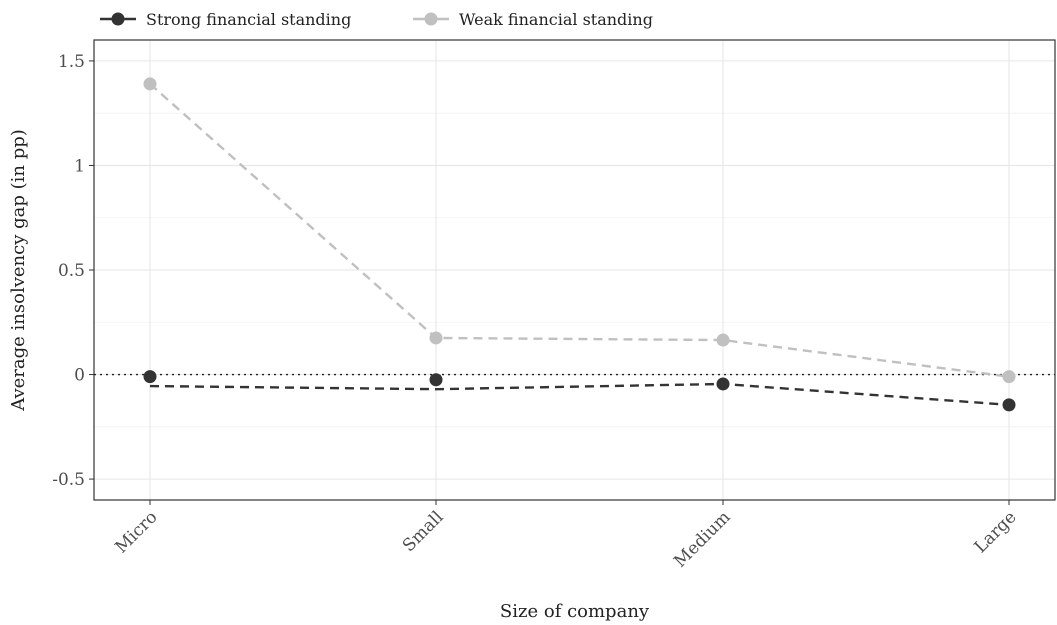  What do you see at coordinates (566, 536) in the screenshot?
I see `x-axis: Micro Small Medium Large` at bounding box center [566, 536].